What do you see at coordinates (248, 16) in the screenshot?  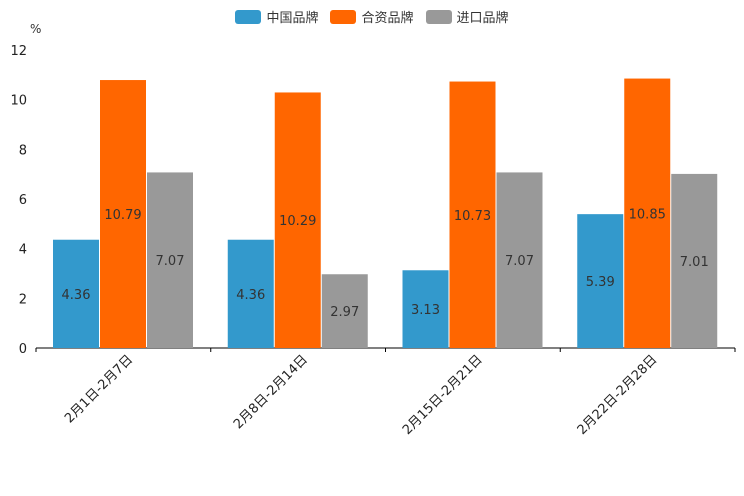 I see `legend-swatch-china-brand` at bounding box center [248, 16].